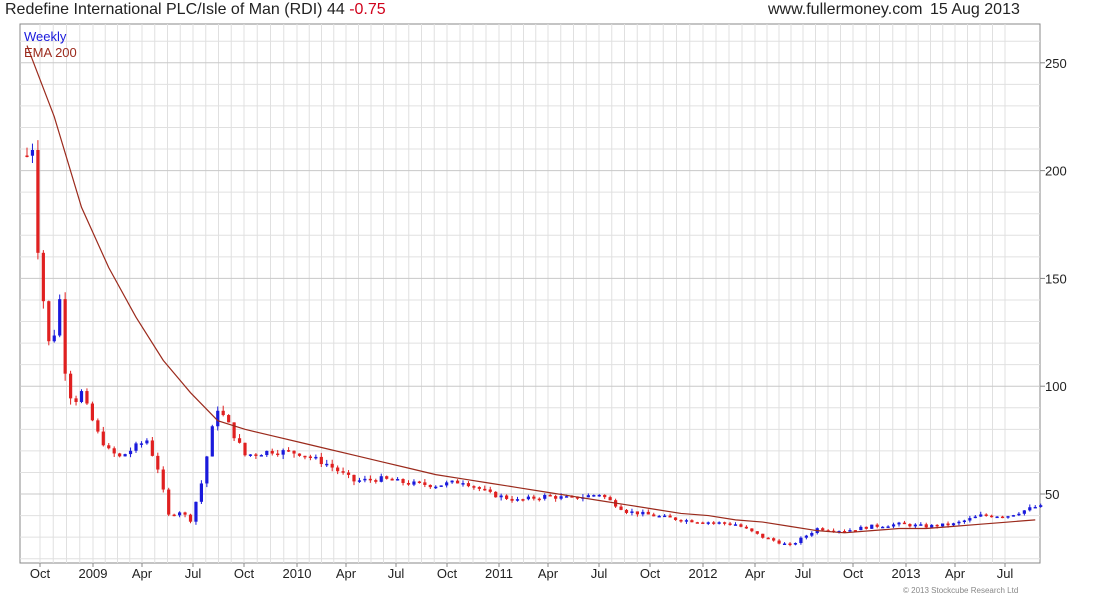  Describe the element at coordinates (961, 590) in the screenshot. I see `copyright: © 2013 Stockcube Research Ltd` at that location.